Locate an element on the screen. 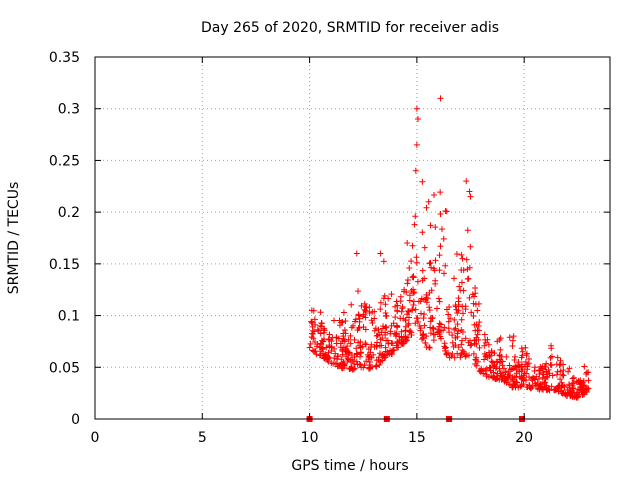  x-axis-label: GPS time / hours is located at coordinates (349, 466).